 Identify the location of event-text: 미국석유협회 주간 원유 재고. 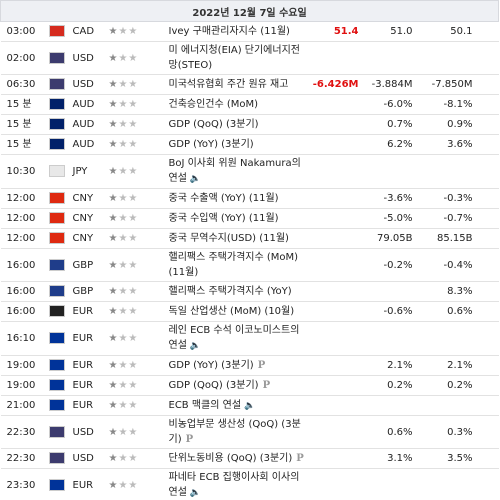
(228, 84).